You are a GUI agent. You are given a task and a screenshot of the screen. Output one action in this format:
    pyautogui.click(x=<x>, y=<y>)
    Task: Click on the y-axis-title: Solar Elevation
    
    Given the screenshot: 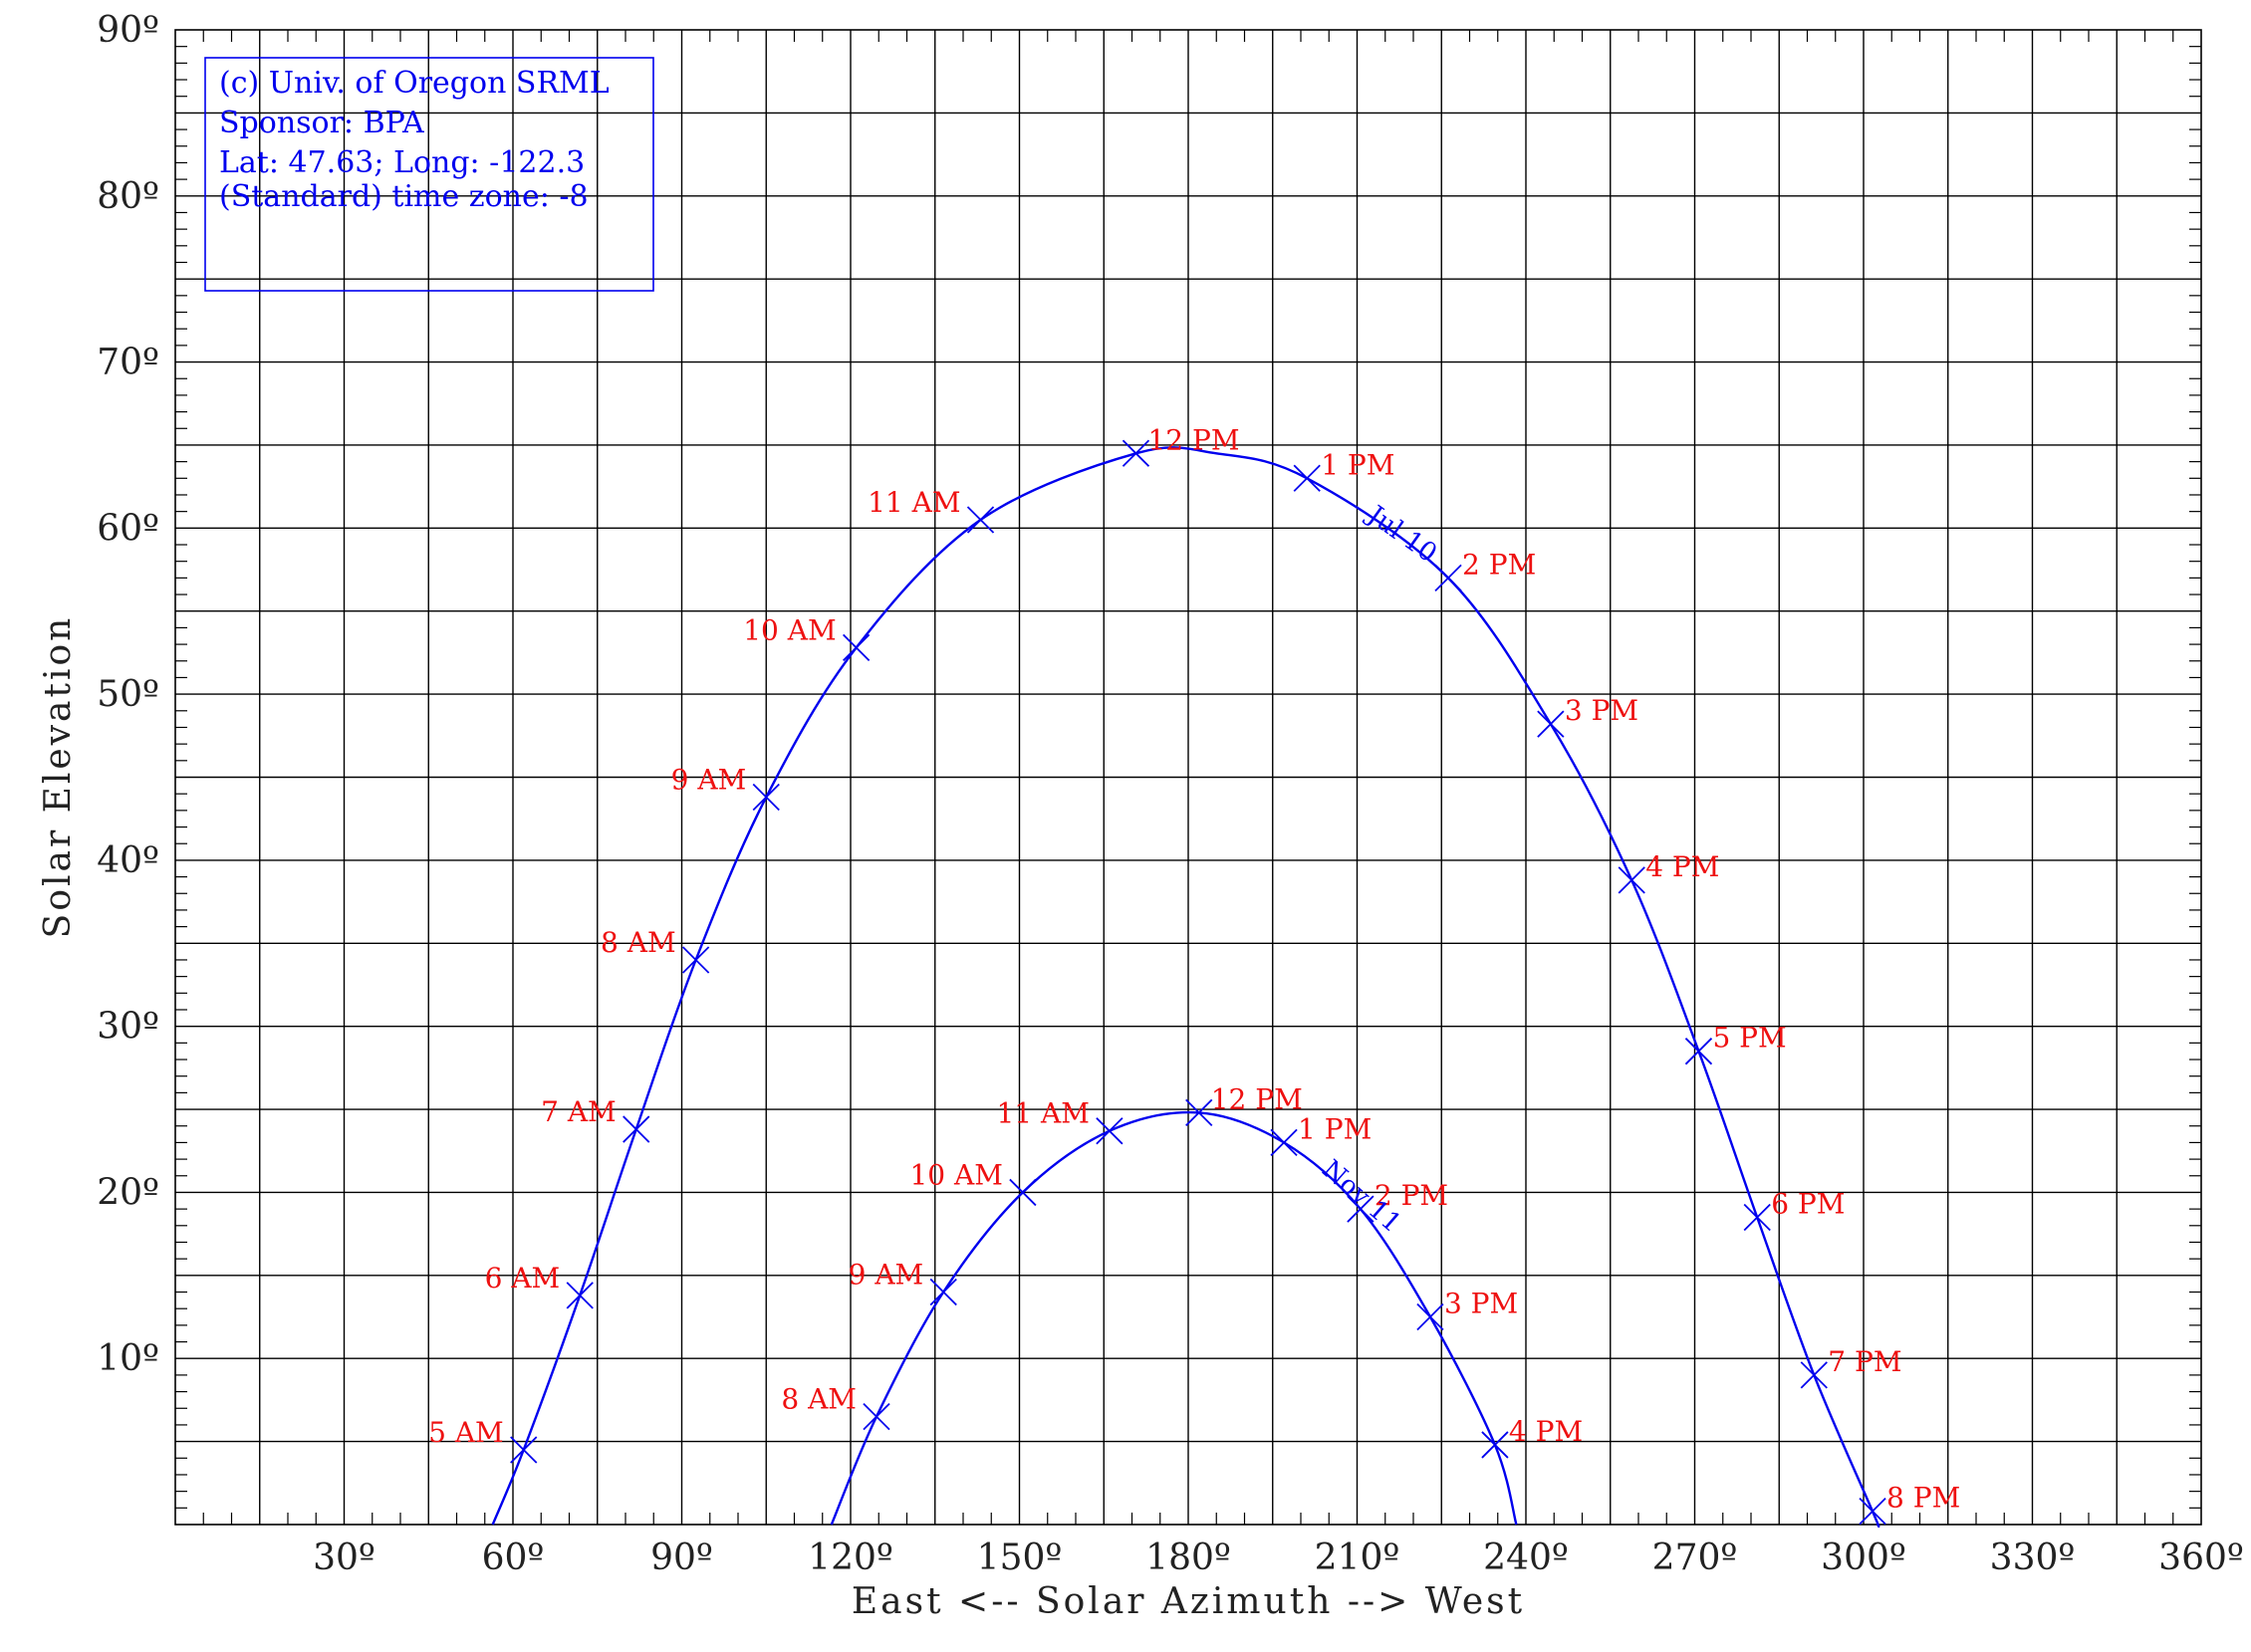 What is the action you would take?
    pyautogui.click(x=58, y=777)
    